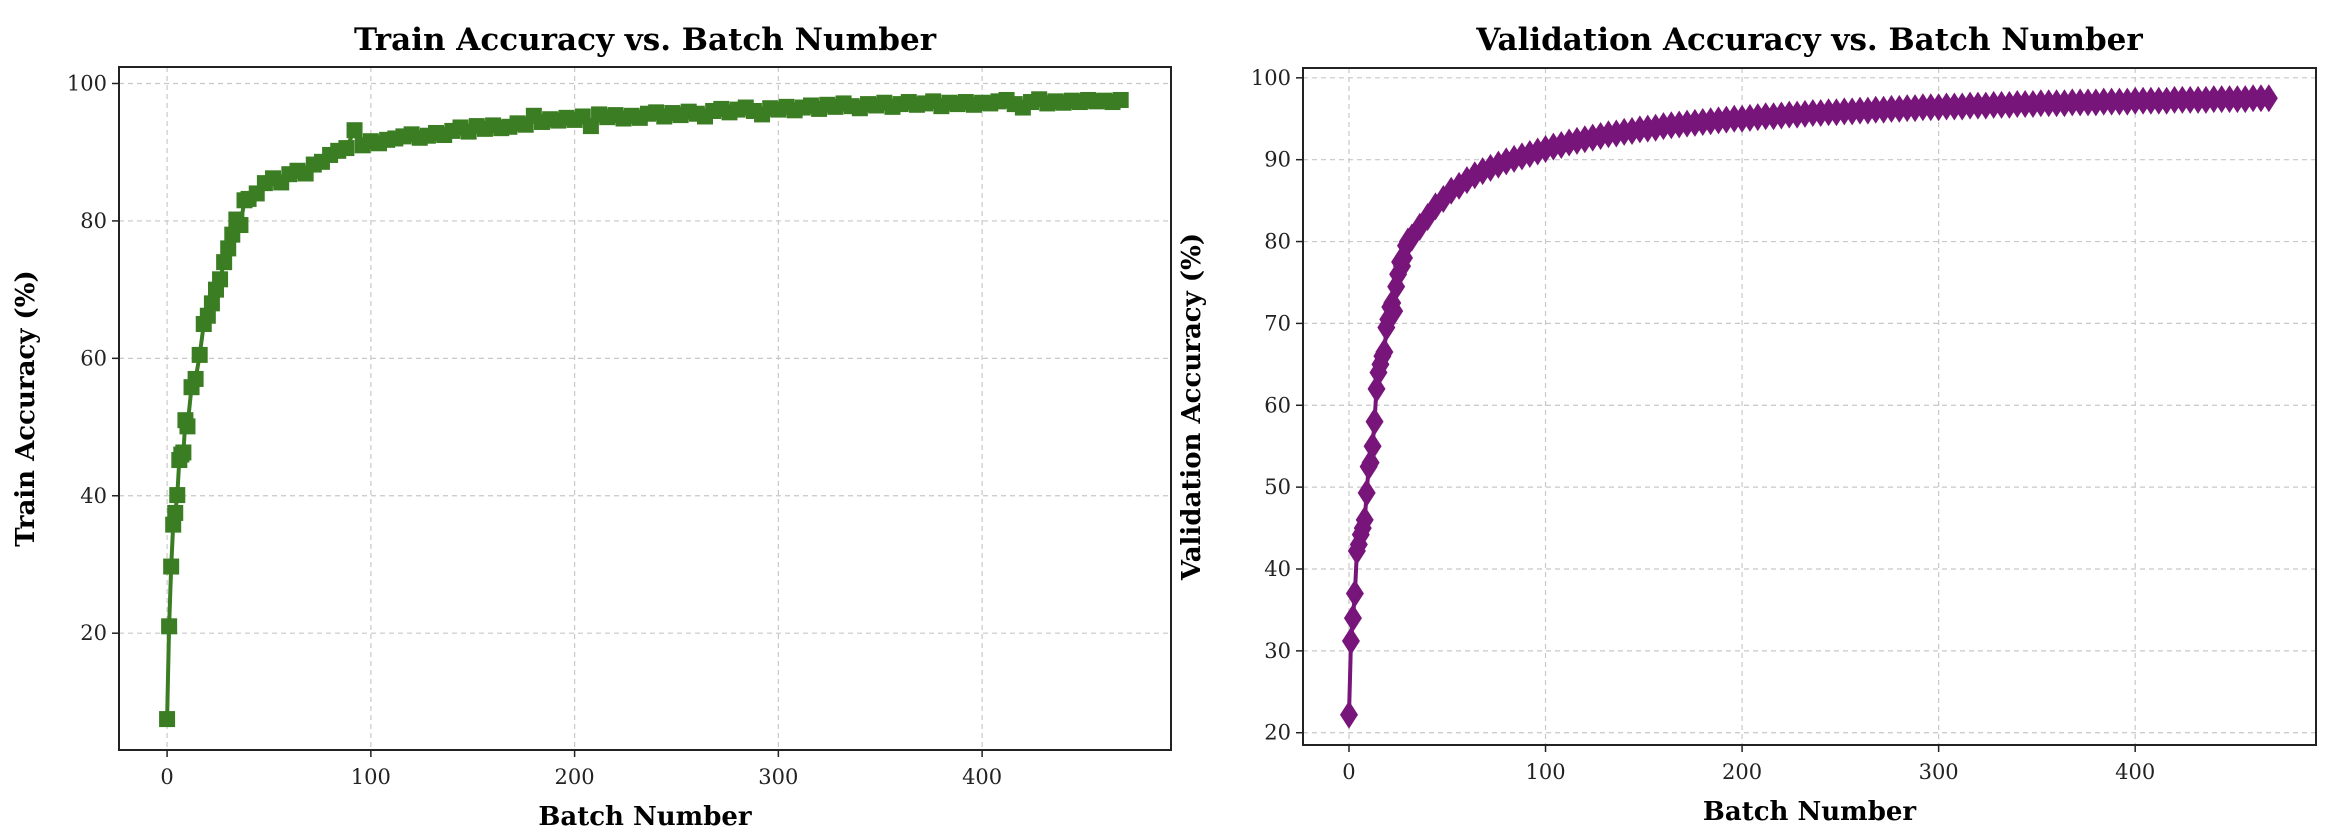 The image size is (2340, 830). What do you see at coordinates (1277, 160) in the screenshot?
I see `y-tick-label: 90` at bounding box center [1277, 160].